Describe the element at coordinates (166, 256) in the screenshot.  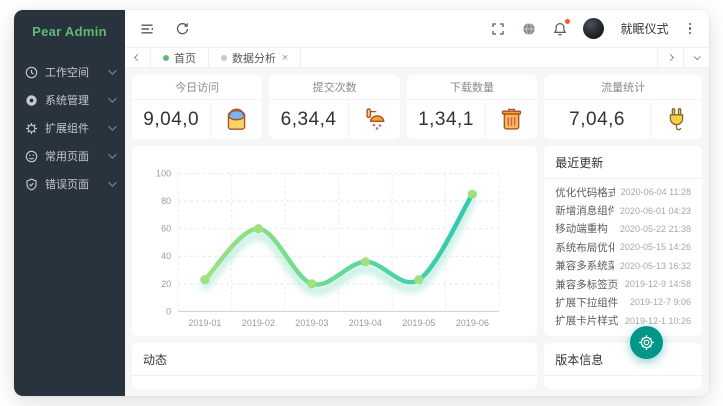
I see `svg-text: 40` at that location.